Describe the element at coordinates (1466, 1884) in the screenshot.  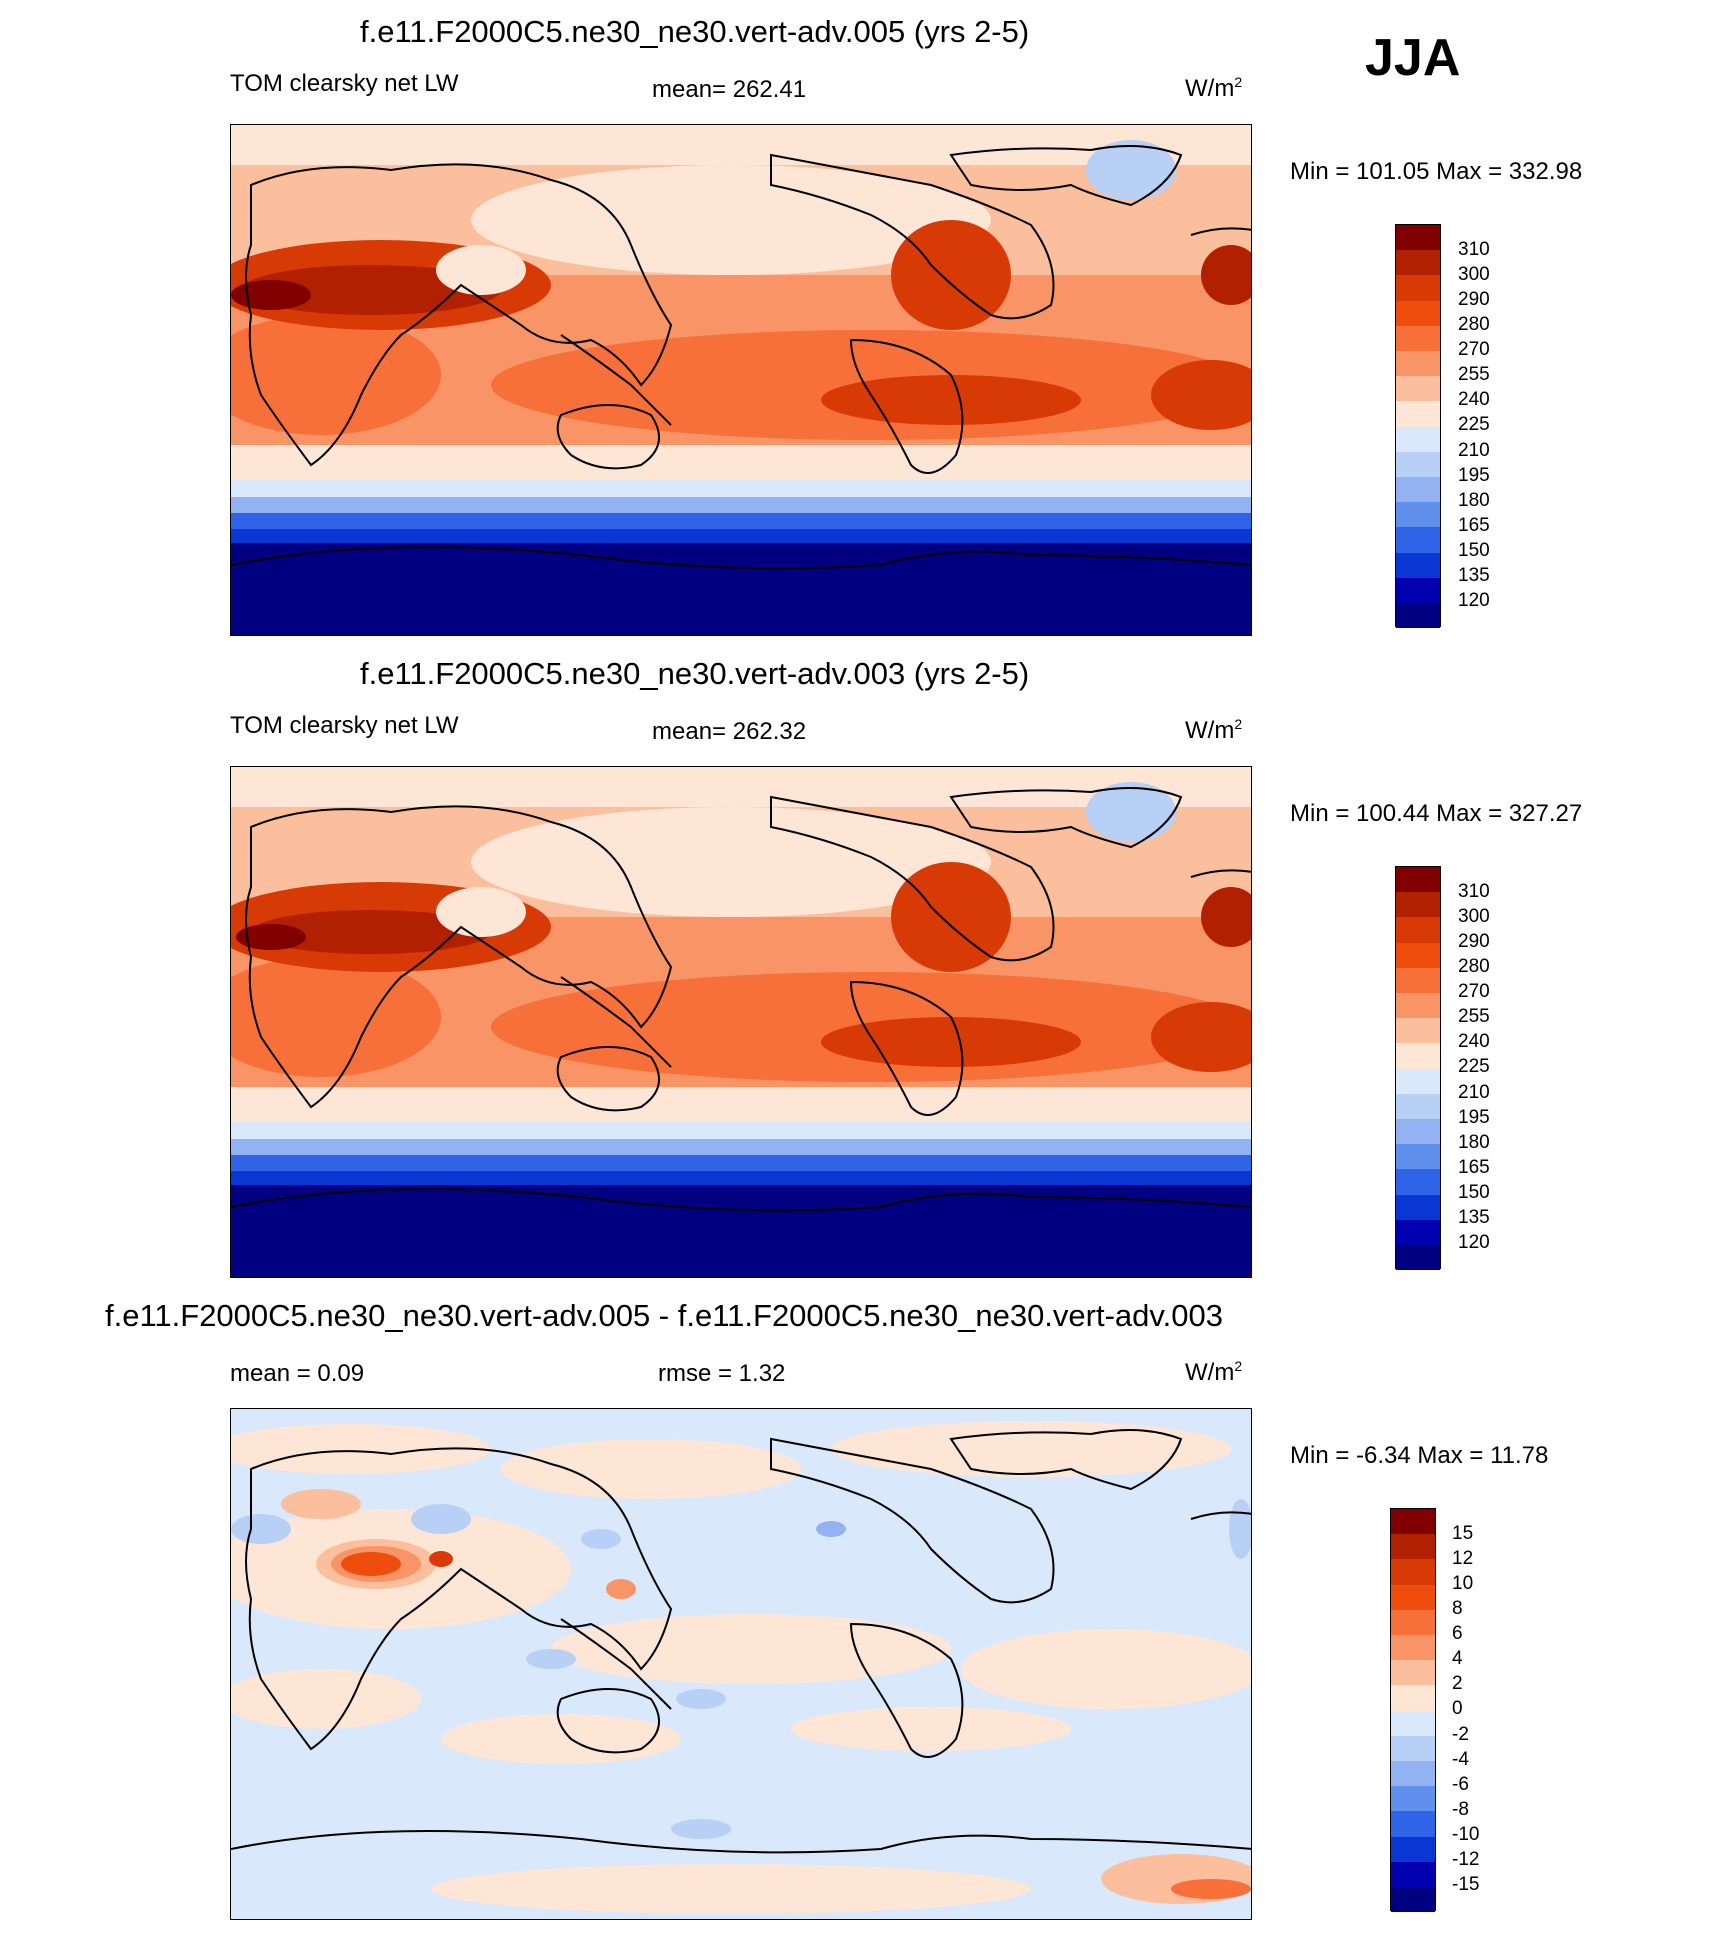
I see `panel-3-colorbar-label: -15` at that location.